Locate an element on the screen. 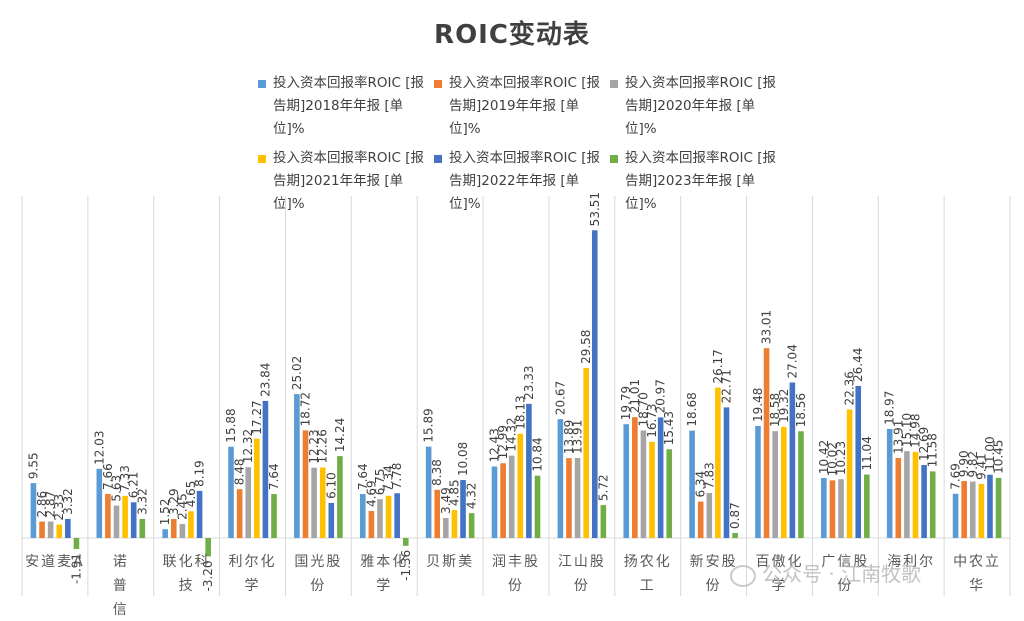 The height and width of the screenshot is (621, 1024). category-label: 百傲化 is located at coordinates (779, 562).